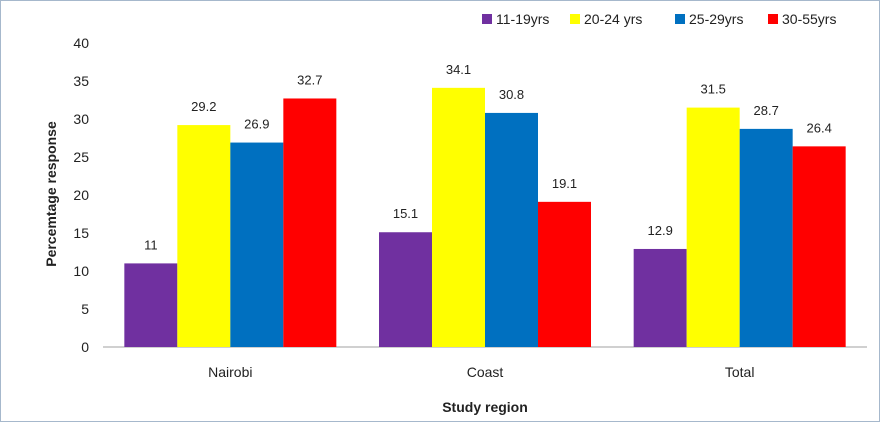  I want to click on data-label: 11, so click(151, 244).